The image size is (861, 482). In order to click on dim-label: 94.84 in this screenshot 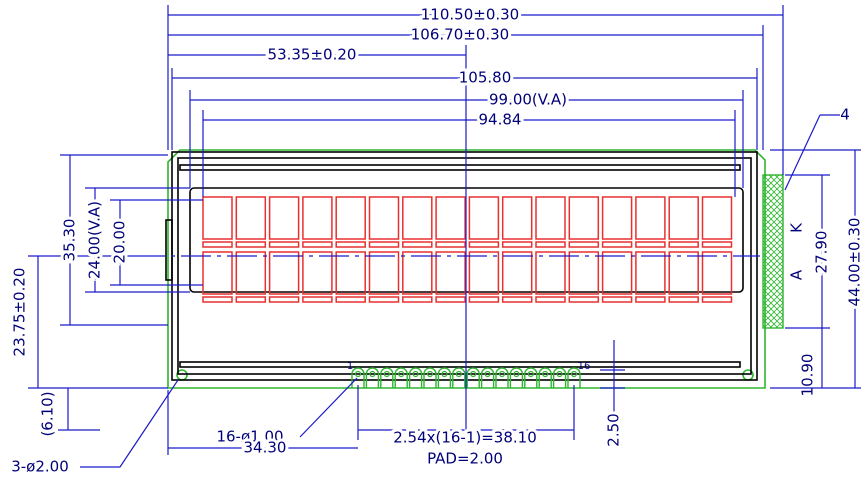, I will do `click(500, 120)`.